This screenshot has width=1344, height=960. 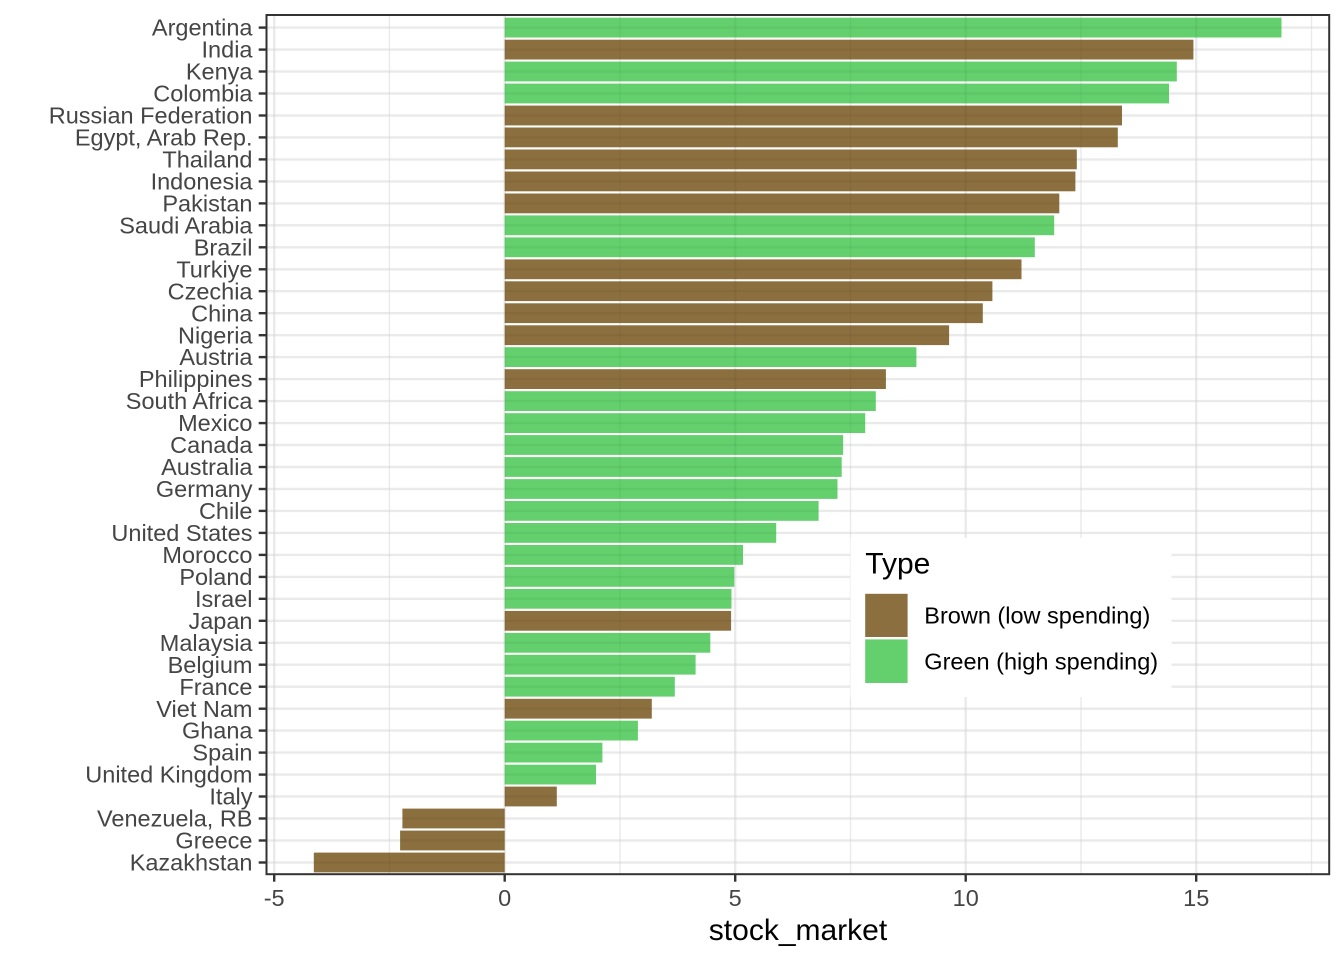 I want to click on svg-text: Chile, so click(x=226, y=511).